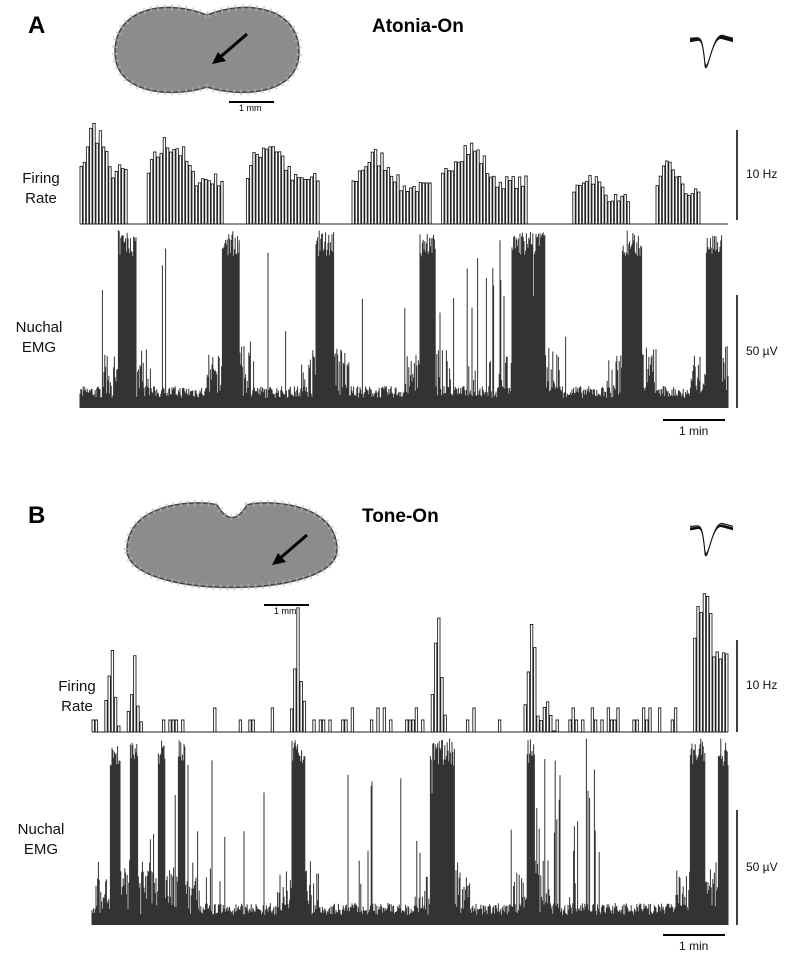  Describe the element at coordinates (37, 515) in the screenshot. I see `panel-label: B` at that location.